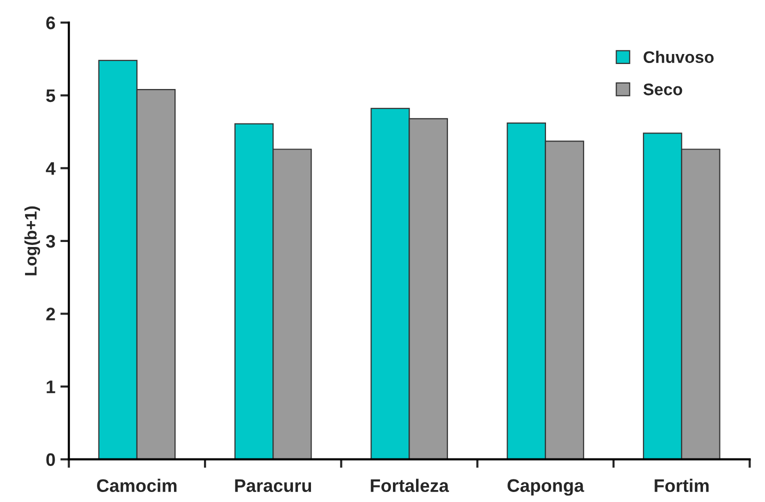 The image size is (765, 502). What do you see at coordinates (681, 485) in the screenshot?
I see `x-tick-label: Fortim` at bounding box center [681, 485].